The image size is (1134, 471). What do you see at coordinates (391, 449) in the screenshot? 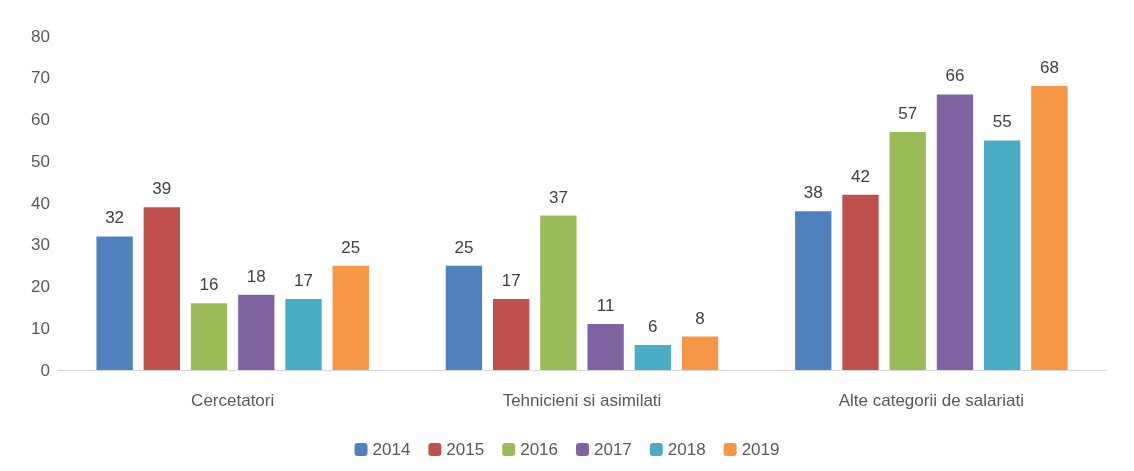
I see `legend-label: 2014` at bounding box center [391, 449].